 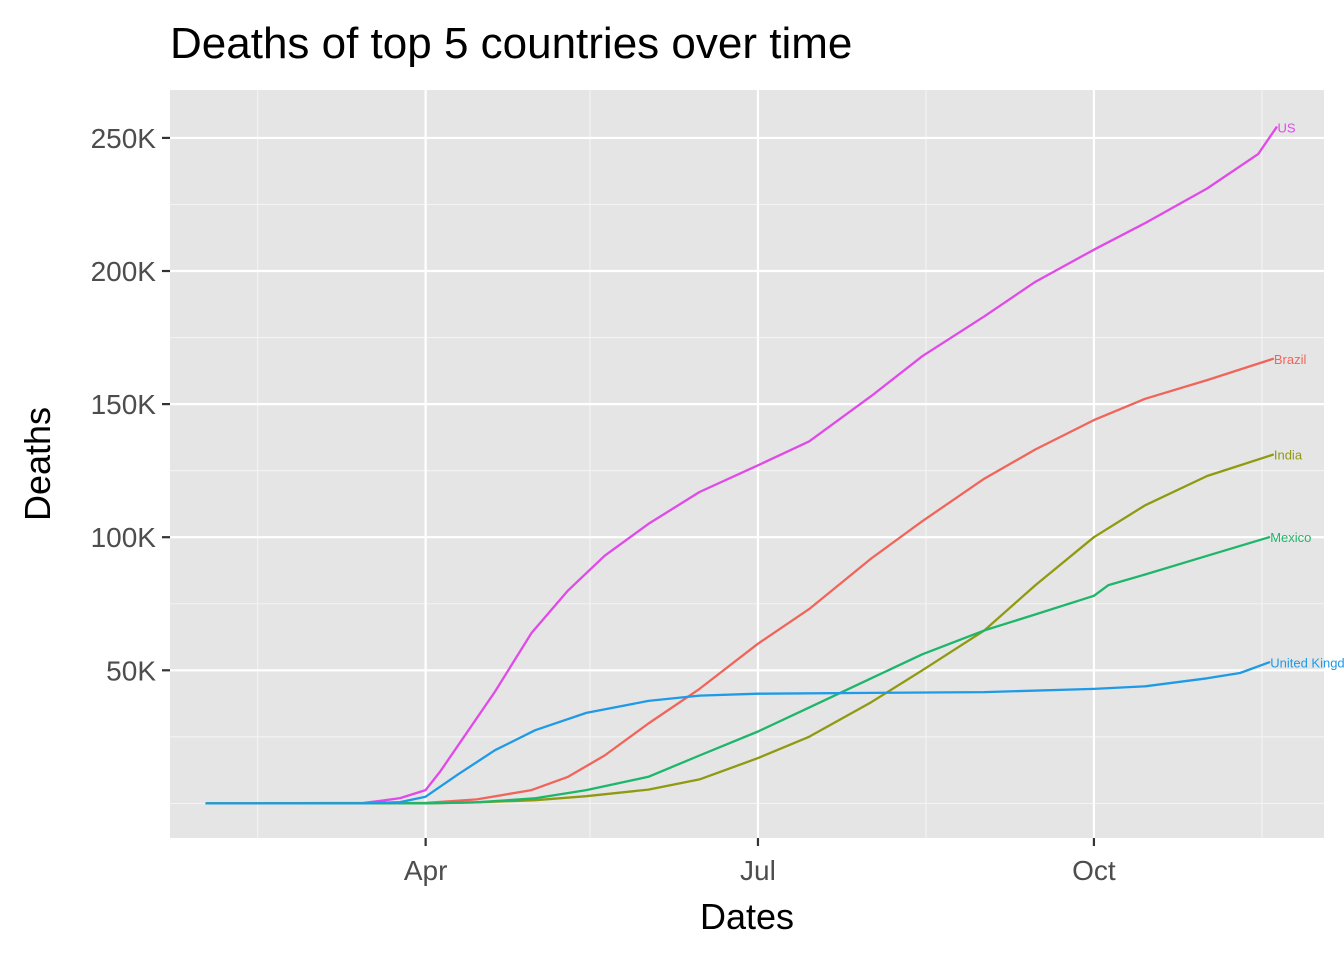 What do you see at coordinates (124, 138) in the screenshot?
I see `y-tick-label: 250K` at bounding box center [124, 138].